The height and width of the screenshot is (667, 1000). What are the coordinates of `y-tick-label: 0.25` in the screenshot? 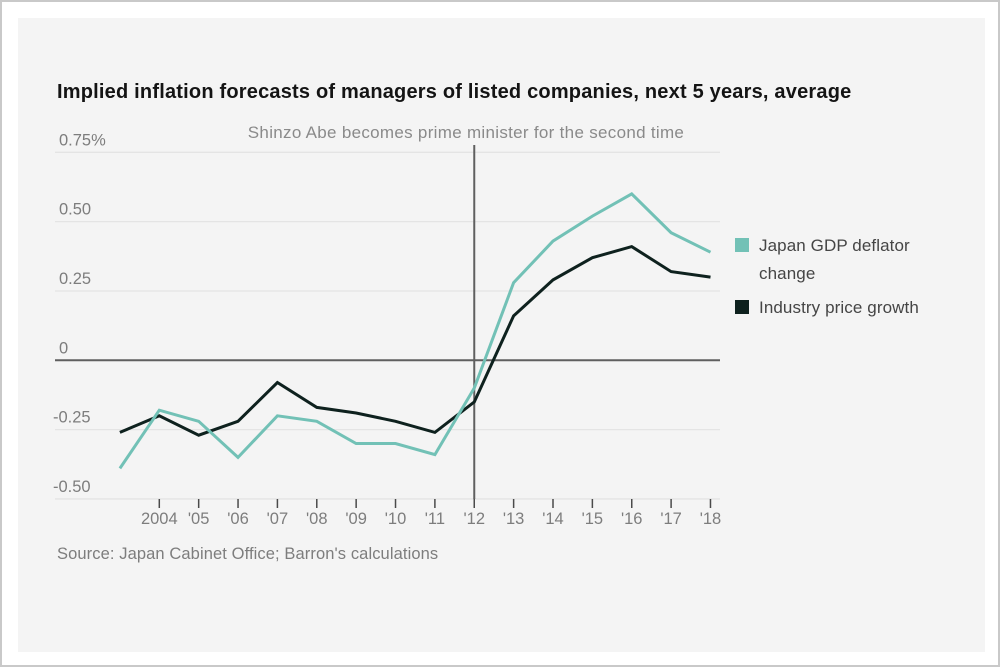 It's located at (75, 279).